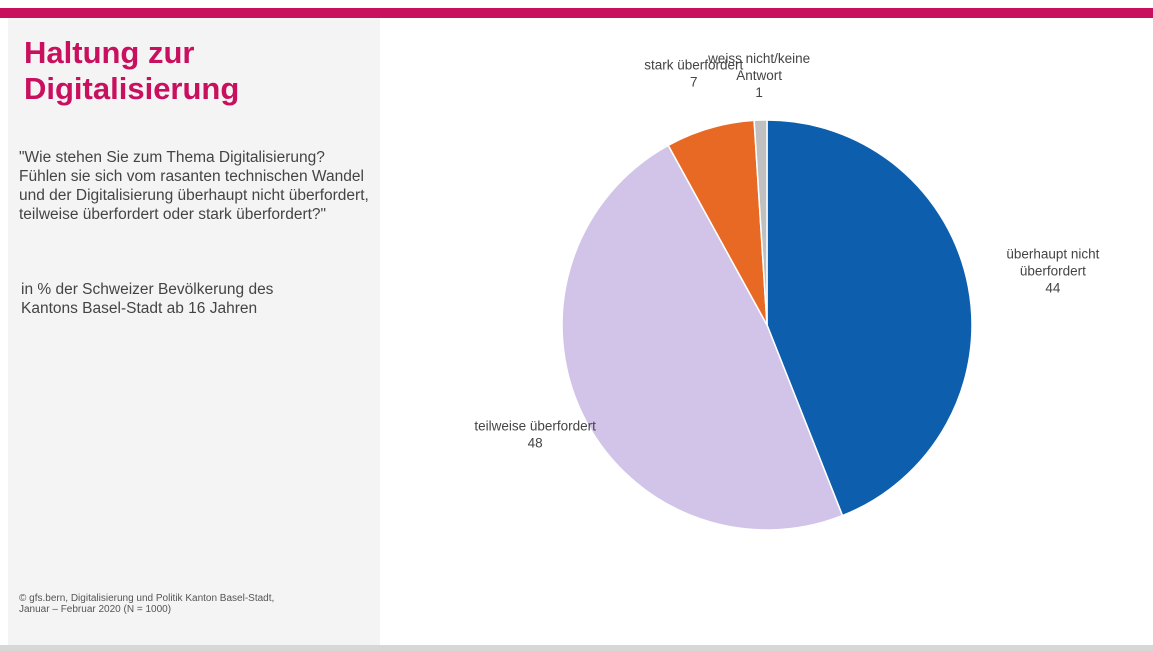 Image resolution: width=1153 pixels, height=651 pixels. Describe the element at coordinates (1053, 288) in the screenshot. I see `pie-value-label: 44` at that location.